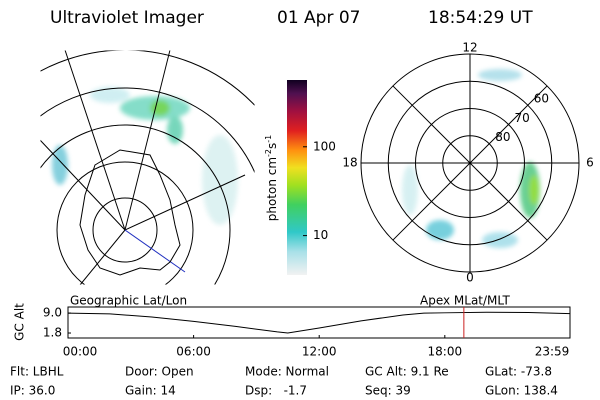 The width and height of the screenshot is (600, 400). What do you see at coordinates (522, 118) in the screenshot?
I see `mlat-label: 70` at bounding box center [522, 118].